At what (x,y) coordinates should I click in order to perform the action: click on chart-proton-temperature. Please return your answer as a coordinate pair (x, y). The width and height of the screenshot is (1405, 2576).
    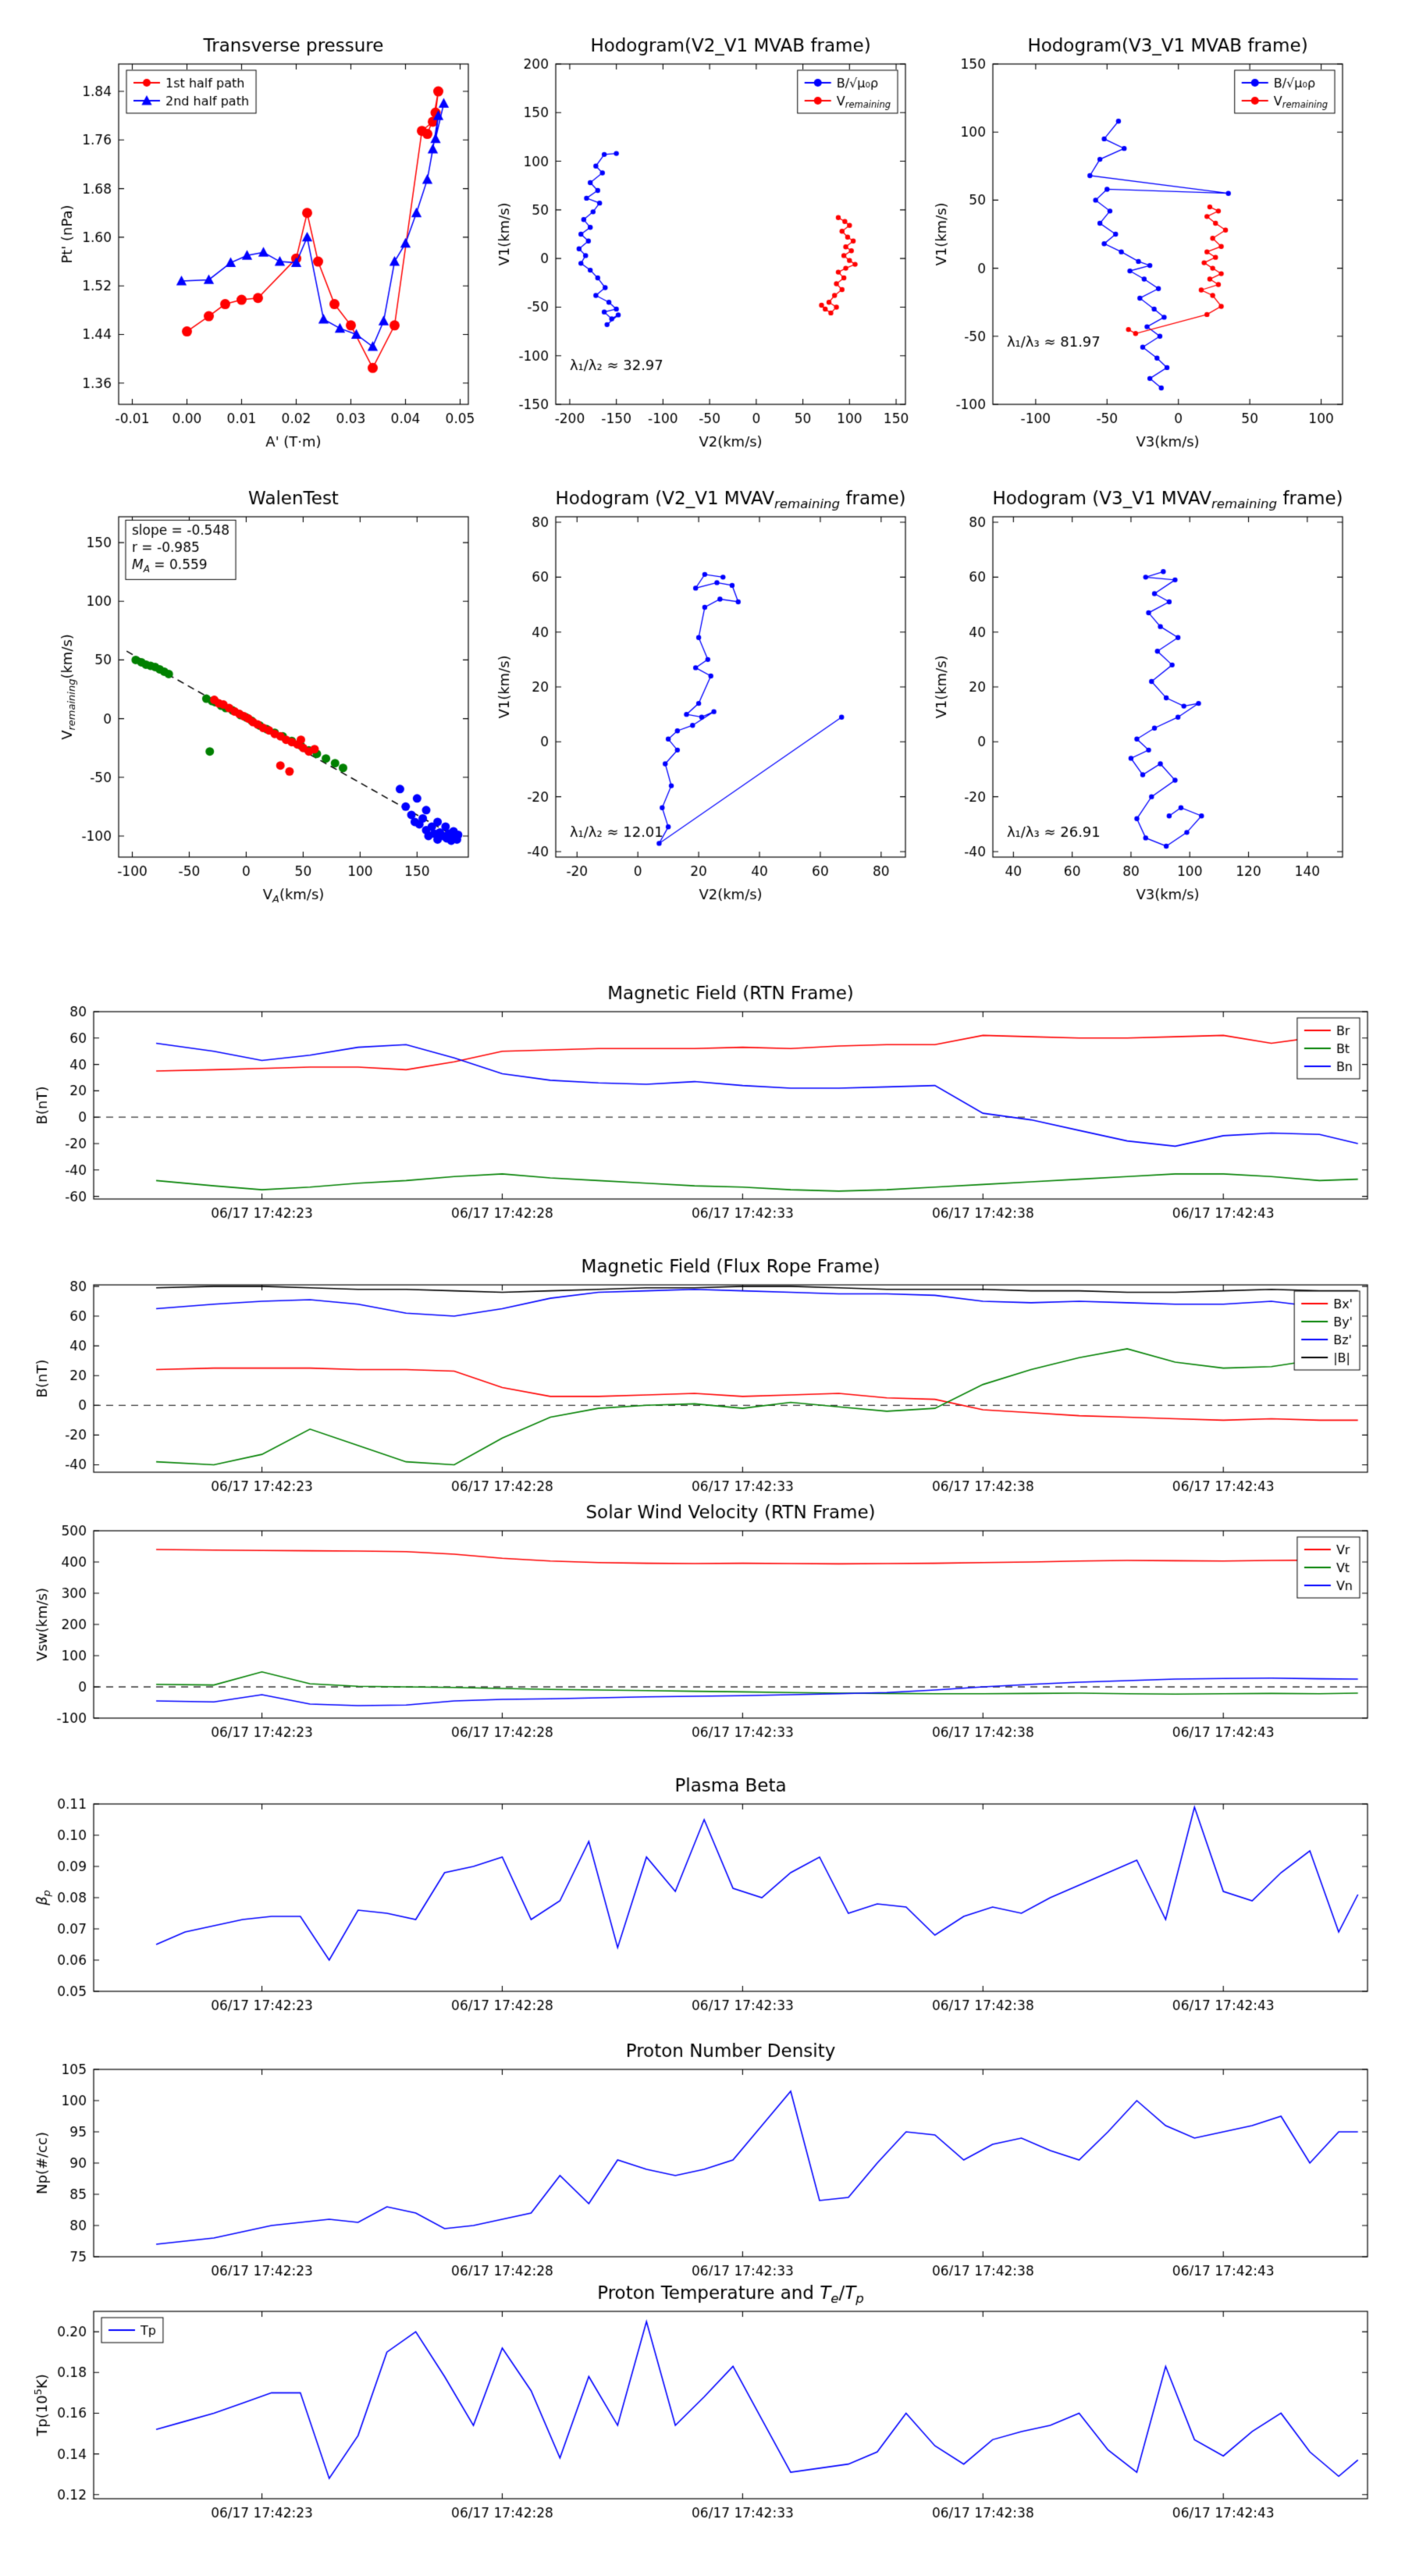
    Looking at the image, I should click on (703, 2404).